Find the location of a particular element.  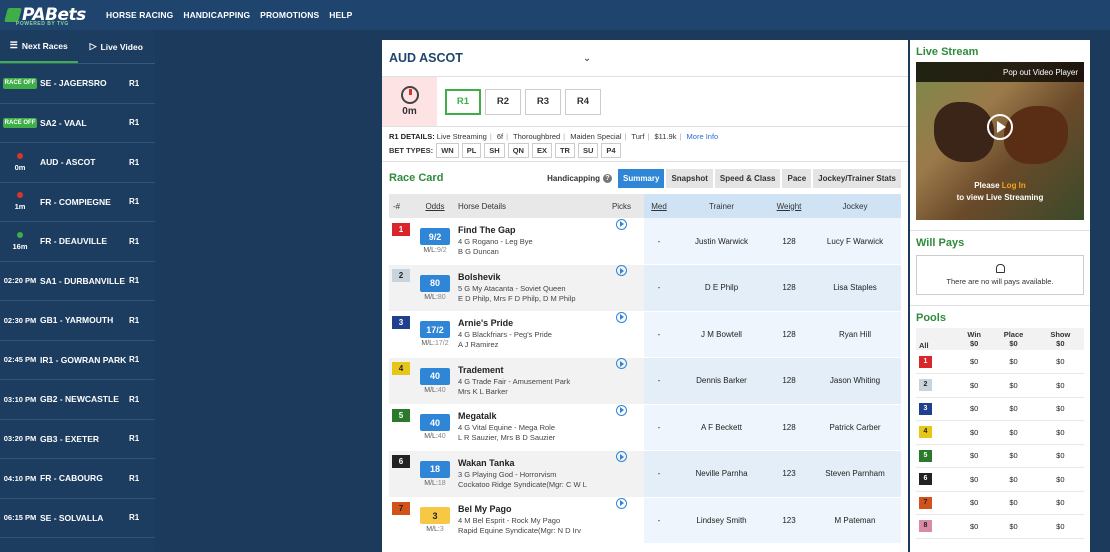

morning-line-value: 40 is located at coordinates (441, 437).